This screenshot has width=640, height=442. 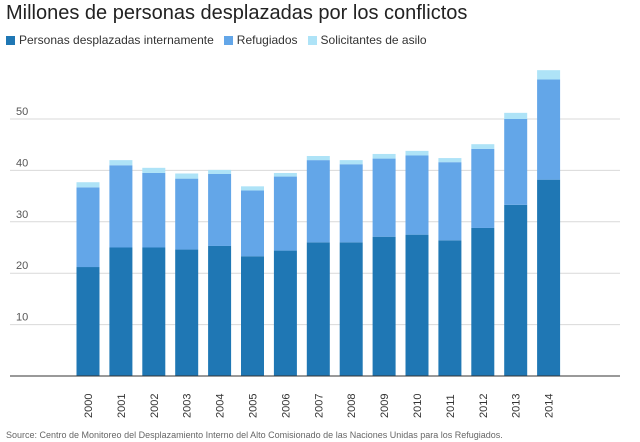 What do you see at coordinates (22, 215) in the screenshot?
I see `y-tick-label-30: 30` at bounding box center [22, 215].